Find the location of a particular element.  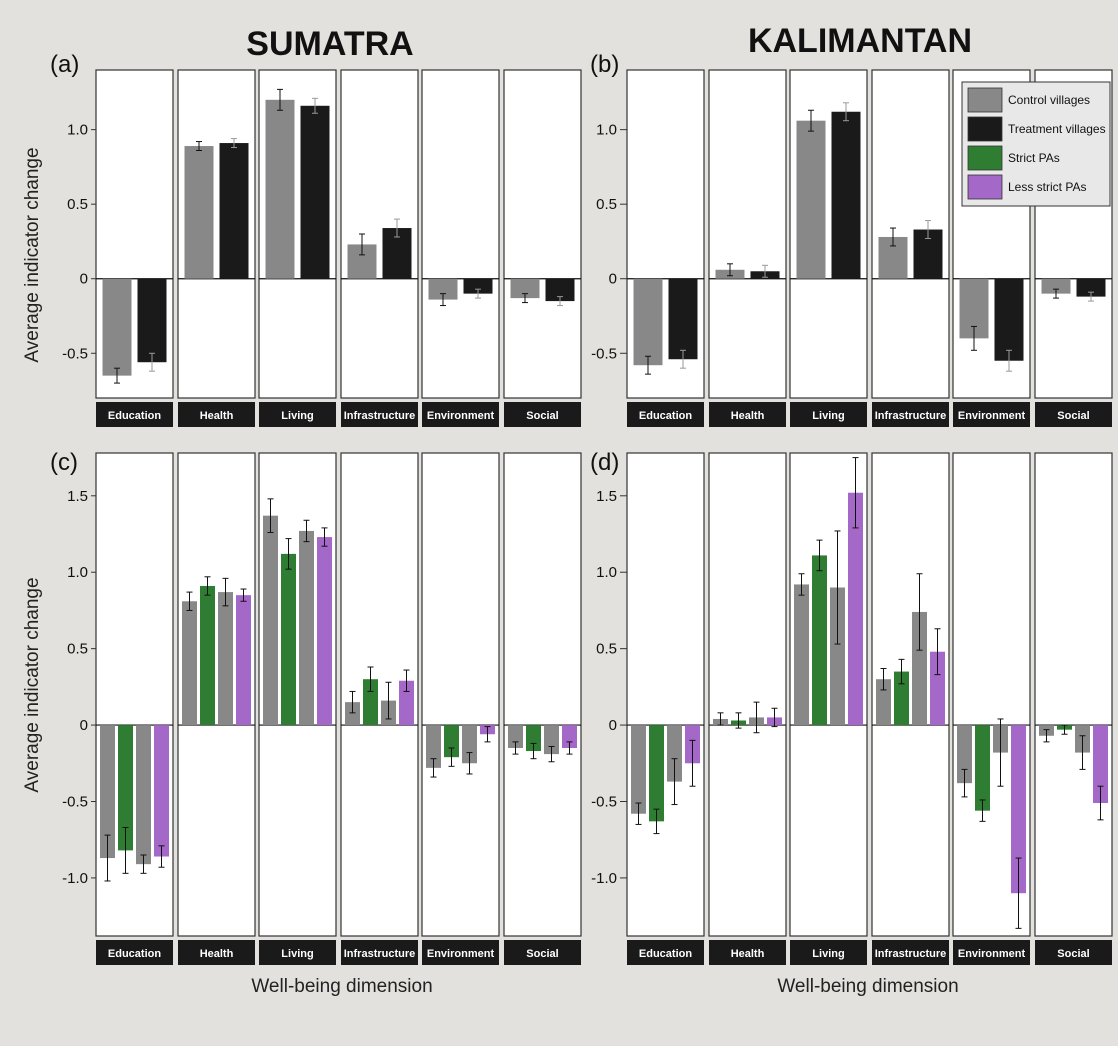

category-label-text: Education is located at coordinates (665, 954).